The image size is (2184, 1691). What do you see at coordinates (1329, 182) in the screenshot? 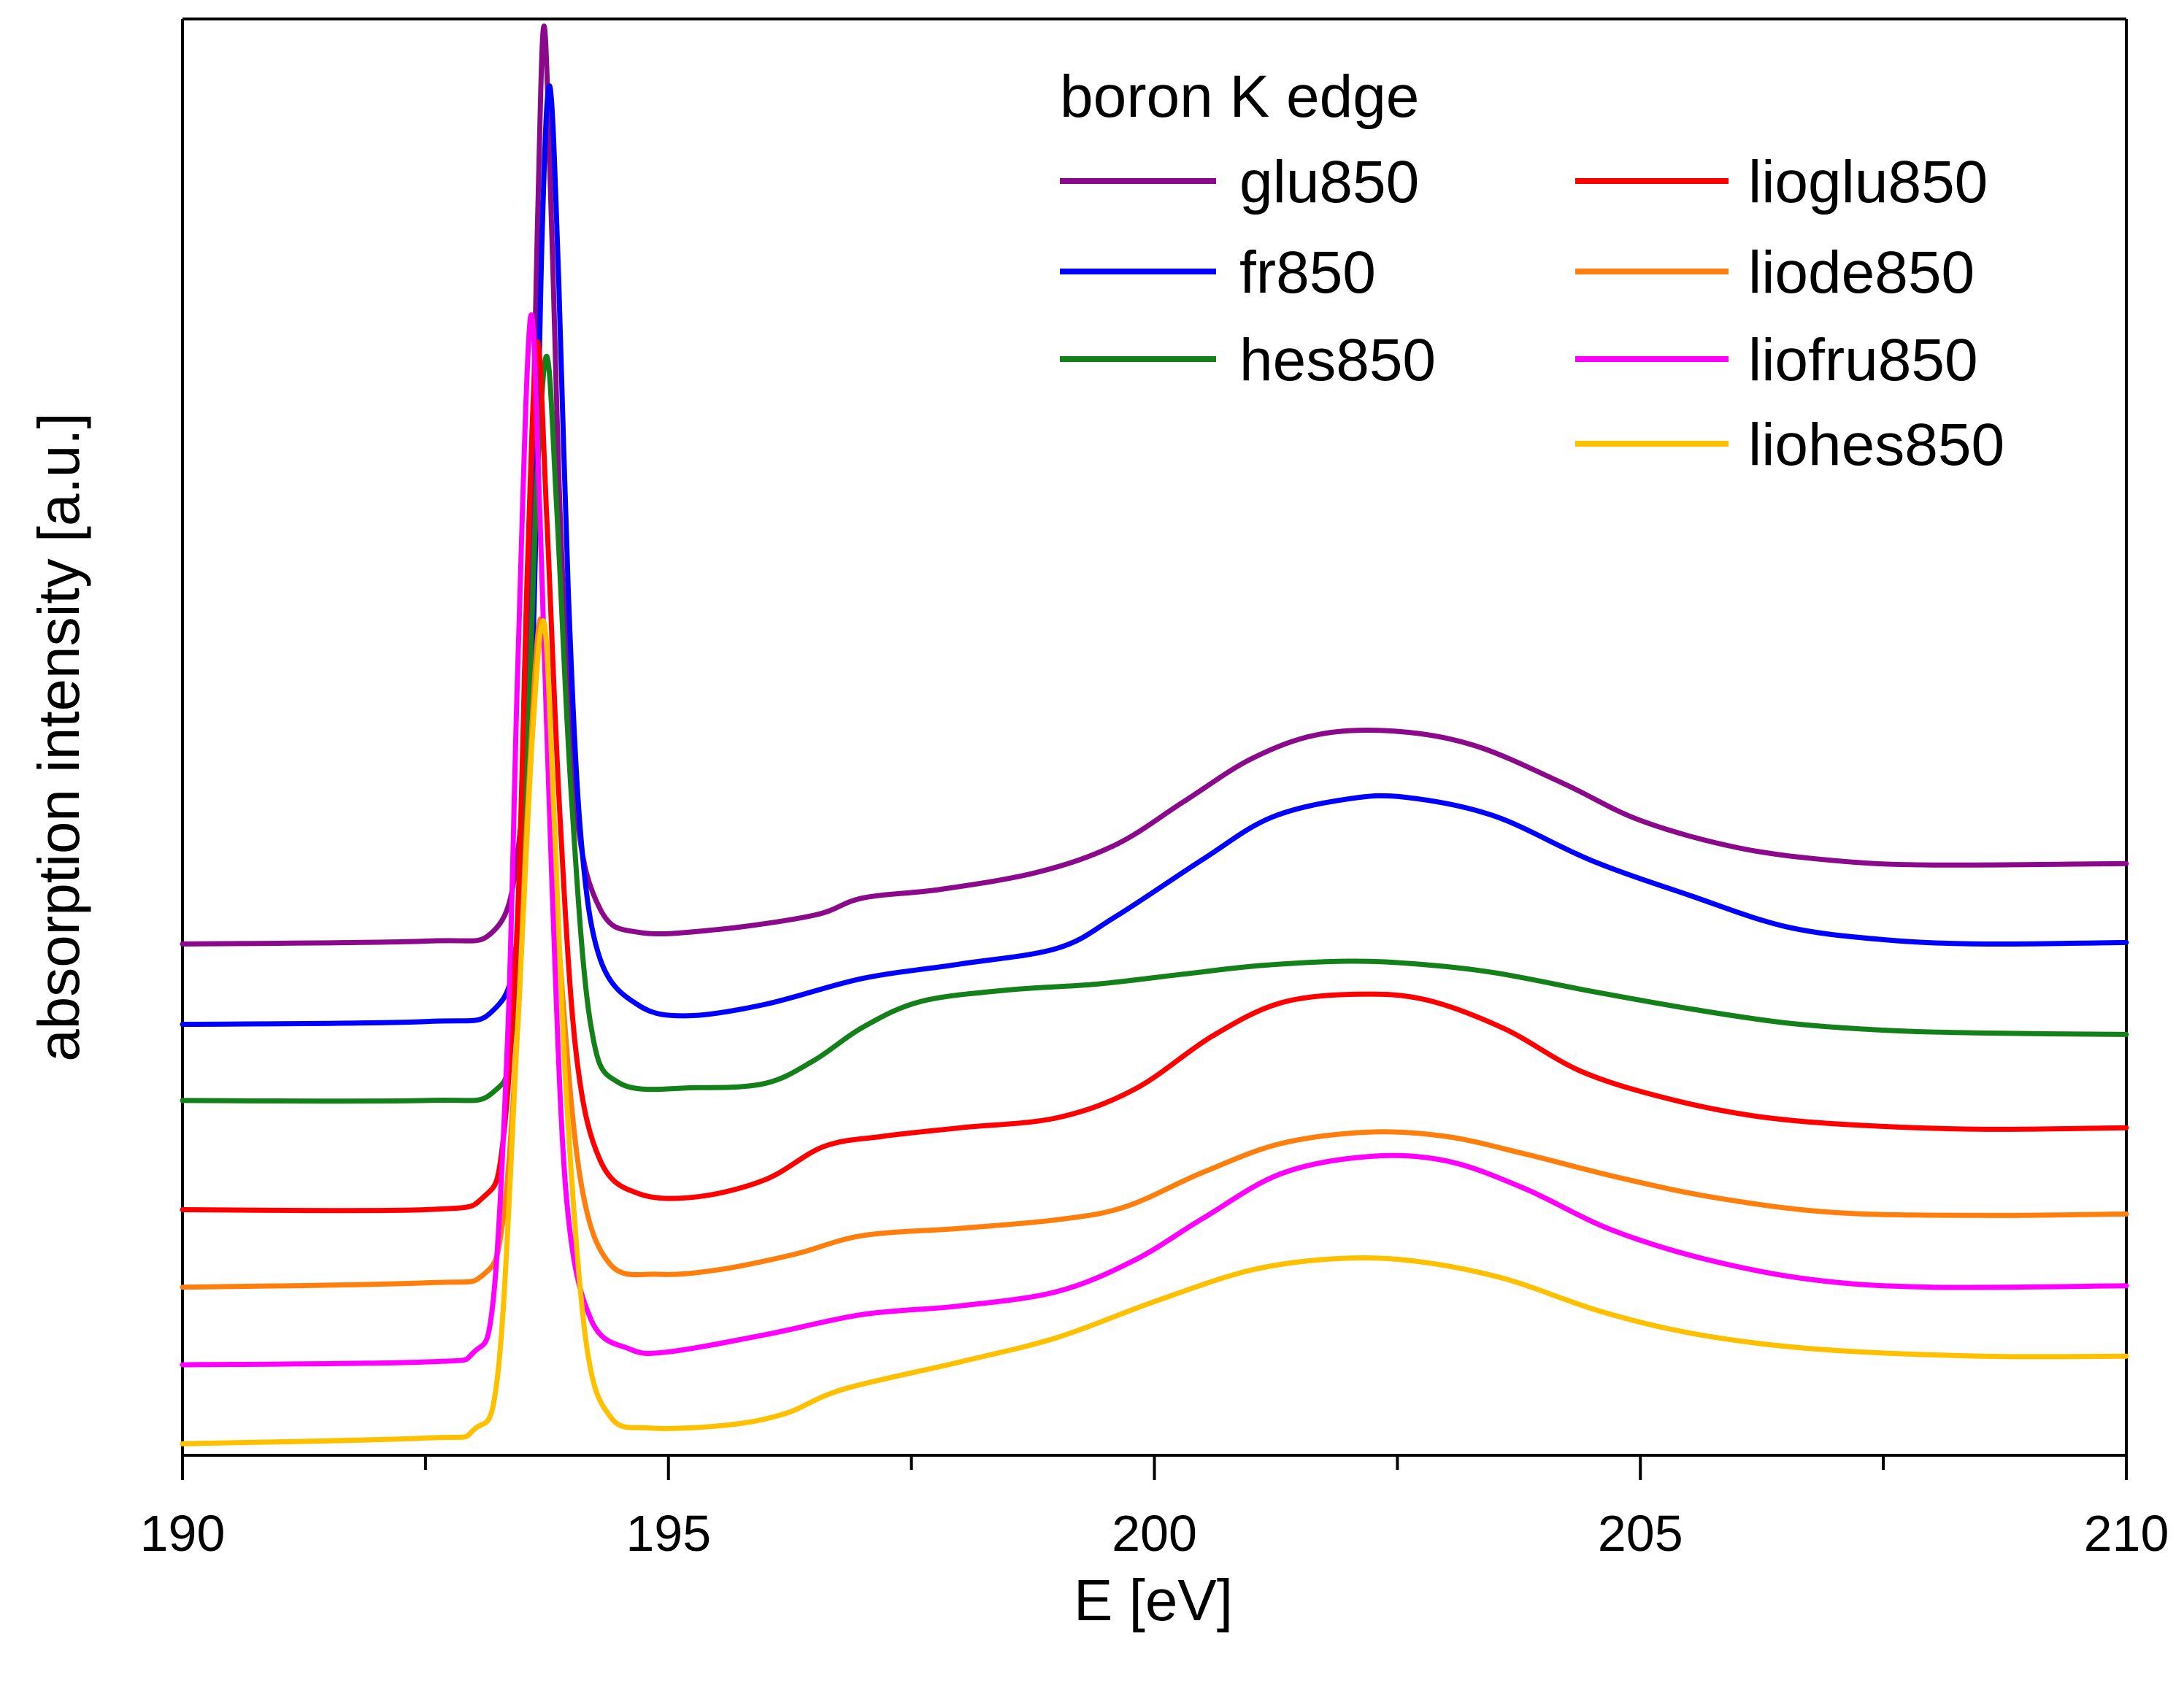
I see `legend-label-glu850: glu850` at bounding box center [1329, 182].